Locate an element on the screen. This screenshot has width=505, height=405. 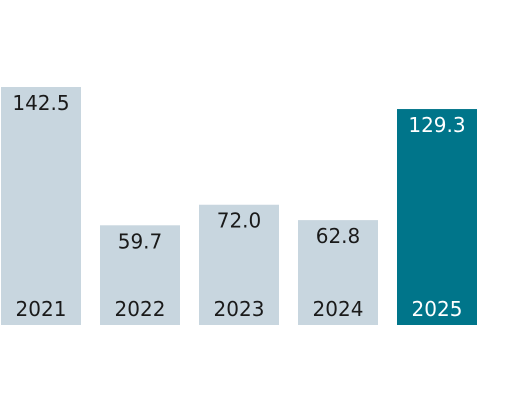
category-label-2025: 2025 is located at coordinates (437, 309).